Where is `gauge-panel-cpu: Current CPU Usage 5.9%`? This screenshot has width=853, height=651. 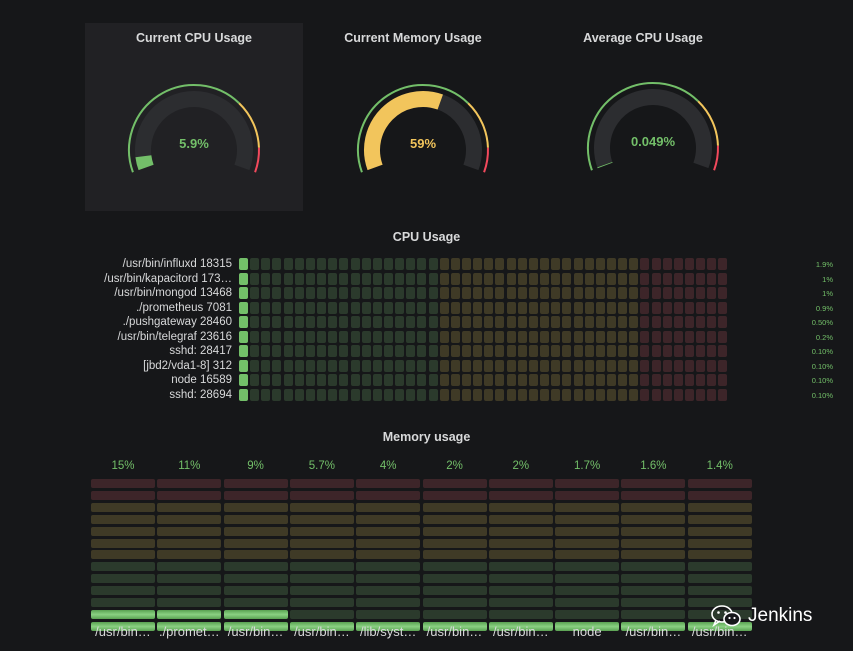
gauge-panel-cpu: Current CPU Usage 5.9% is located at coordinates (194, 117).